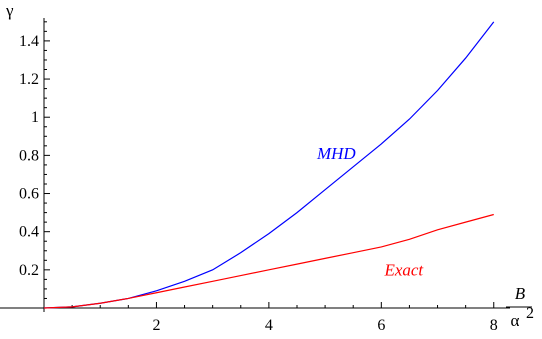 Image resolution: width=542 pixels, height=339 pixels. What do you see at coordinates (29, 232) in the screenshot?
I see `y-tick-label: 0.4` at bounding box center [29, 232].